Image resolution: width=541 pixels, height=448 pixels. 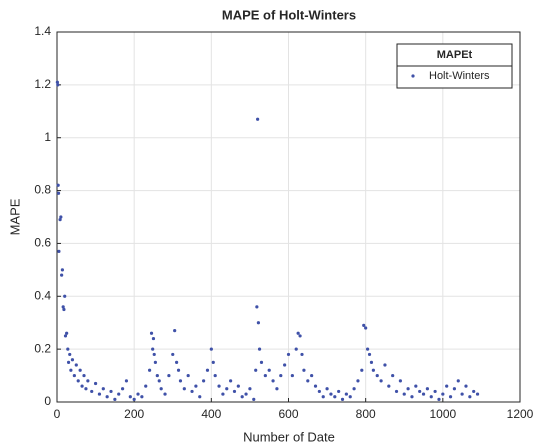 I want to click on y-tick-label: 1, so click(x=47, y=137).